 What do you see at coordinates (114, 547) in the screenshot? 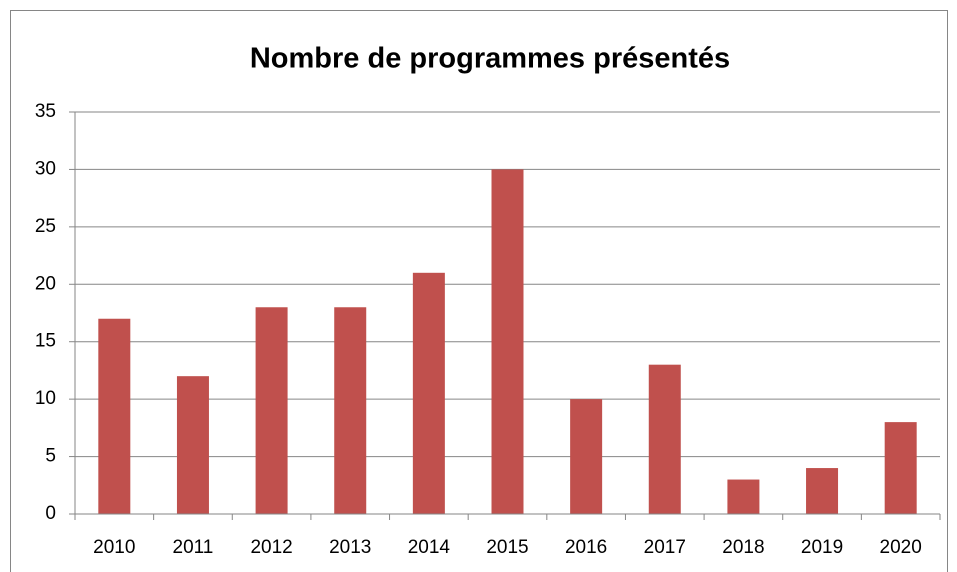
I see `x-tick-label: 2010` at bounding box center [114, 547].